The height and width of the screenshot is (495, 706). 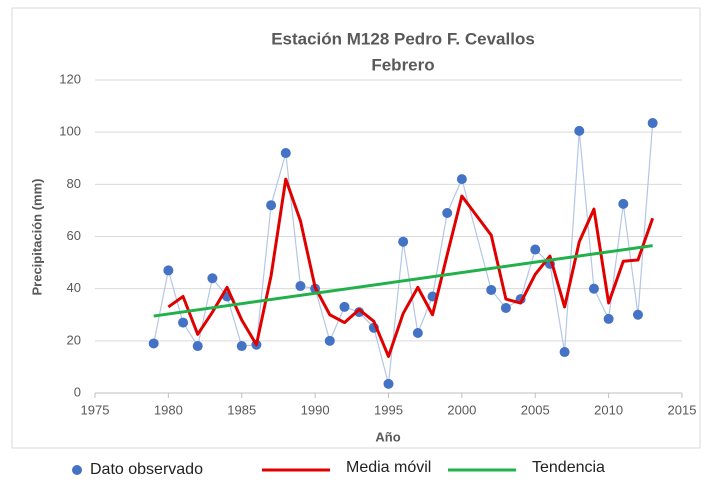 What do you see at coordinates (403, 38) in the screenshot?
I see `chart-title: Estación M128 Pedro F. Cevallos` at bounding box center [403, 38].